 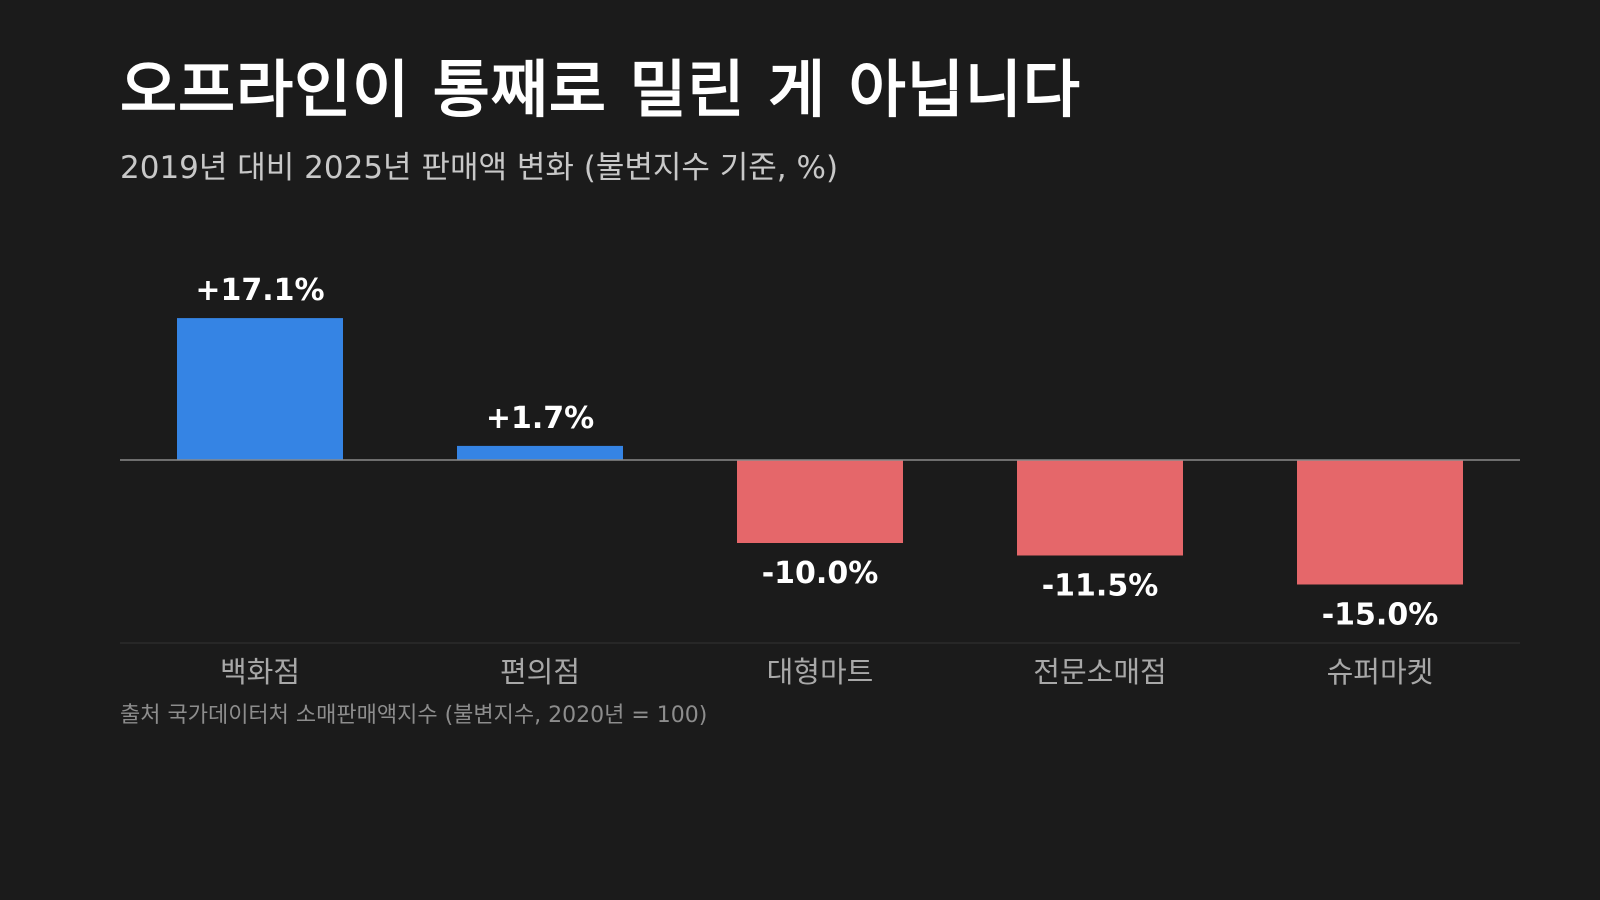 What do you see at coordinates (260, 672) in the screenshot?
I see `category-label-1: 백화점` at bounding box center [260, 672].